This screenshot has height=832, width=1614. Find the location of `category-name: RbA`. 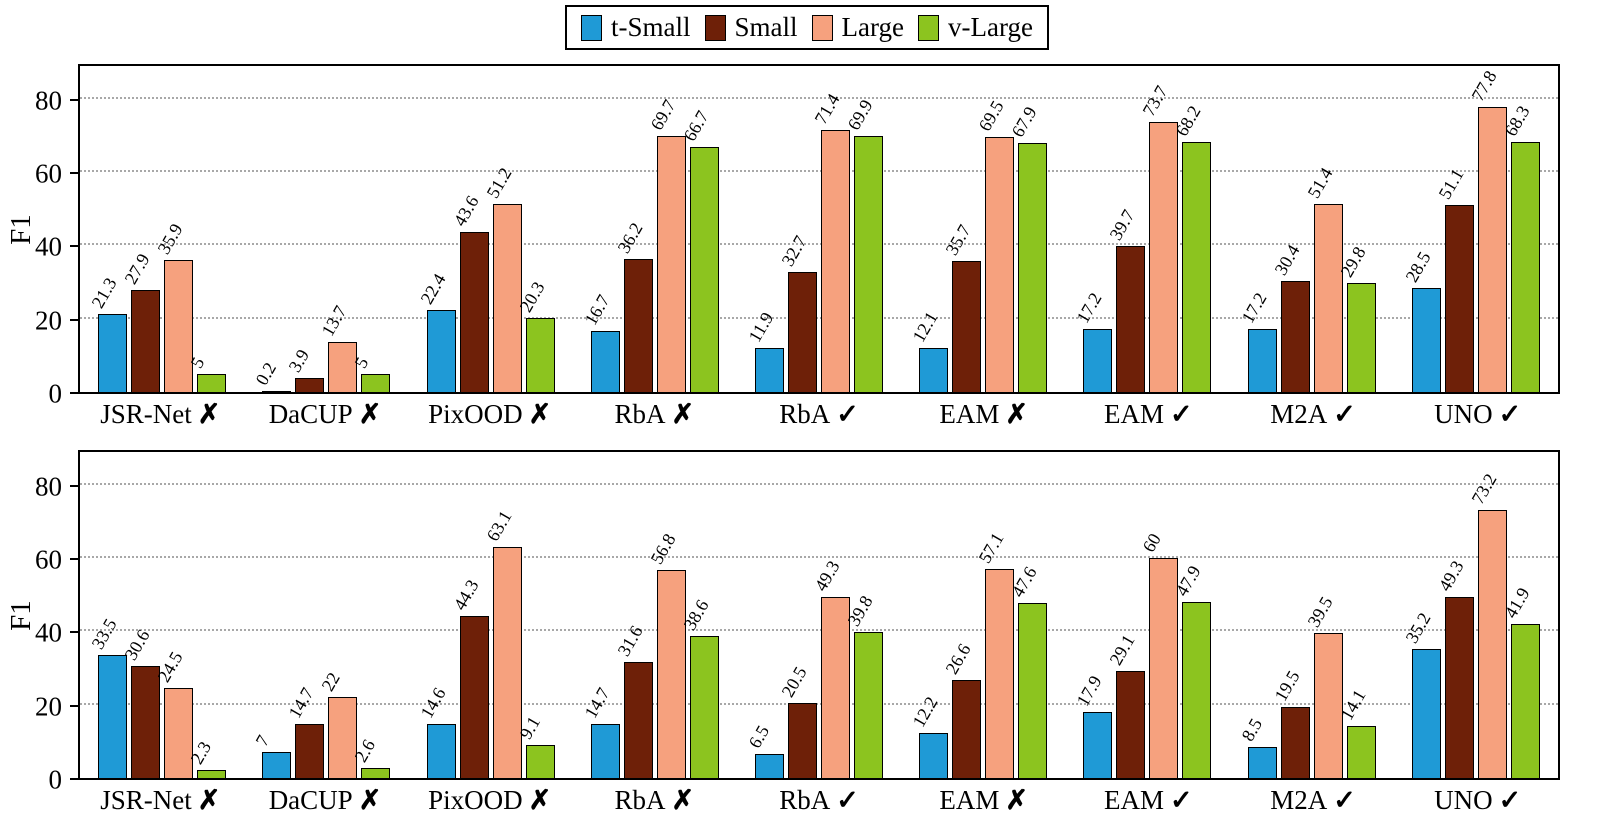

category-name: RbA is located at coordinates (805, 414).